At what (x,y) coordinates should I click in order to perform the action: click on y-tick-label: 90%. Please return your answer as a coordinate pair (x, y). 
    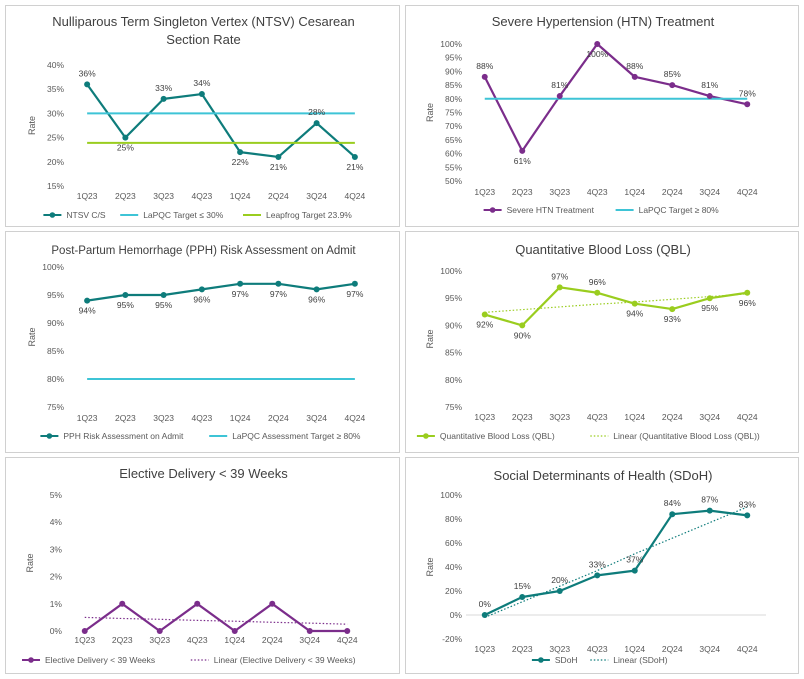
    Looking at the image, I should click on (55, 323).